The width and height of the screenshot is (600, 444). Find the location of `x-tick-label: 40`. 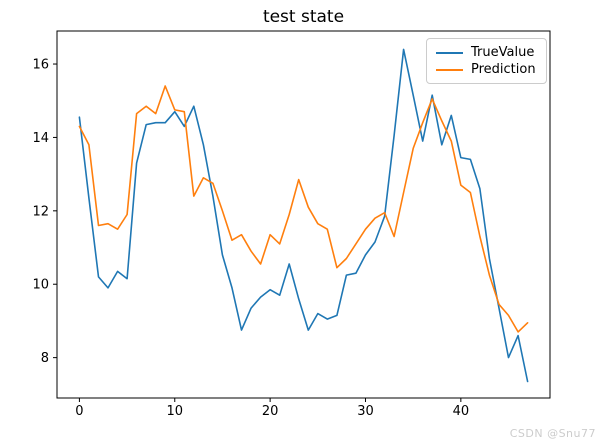

x-tick-label: 40 is located at coordinates (461, 411).